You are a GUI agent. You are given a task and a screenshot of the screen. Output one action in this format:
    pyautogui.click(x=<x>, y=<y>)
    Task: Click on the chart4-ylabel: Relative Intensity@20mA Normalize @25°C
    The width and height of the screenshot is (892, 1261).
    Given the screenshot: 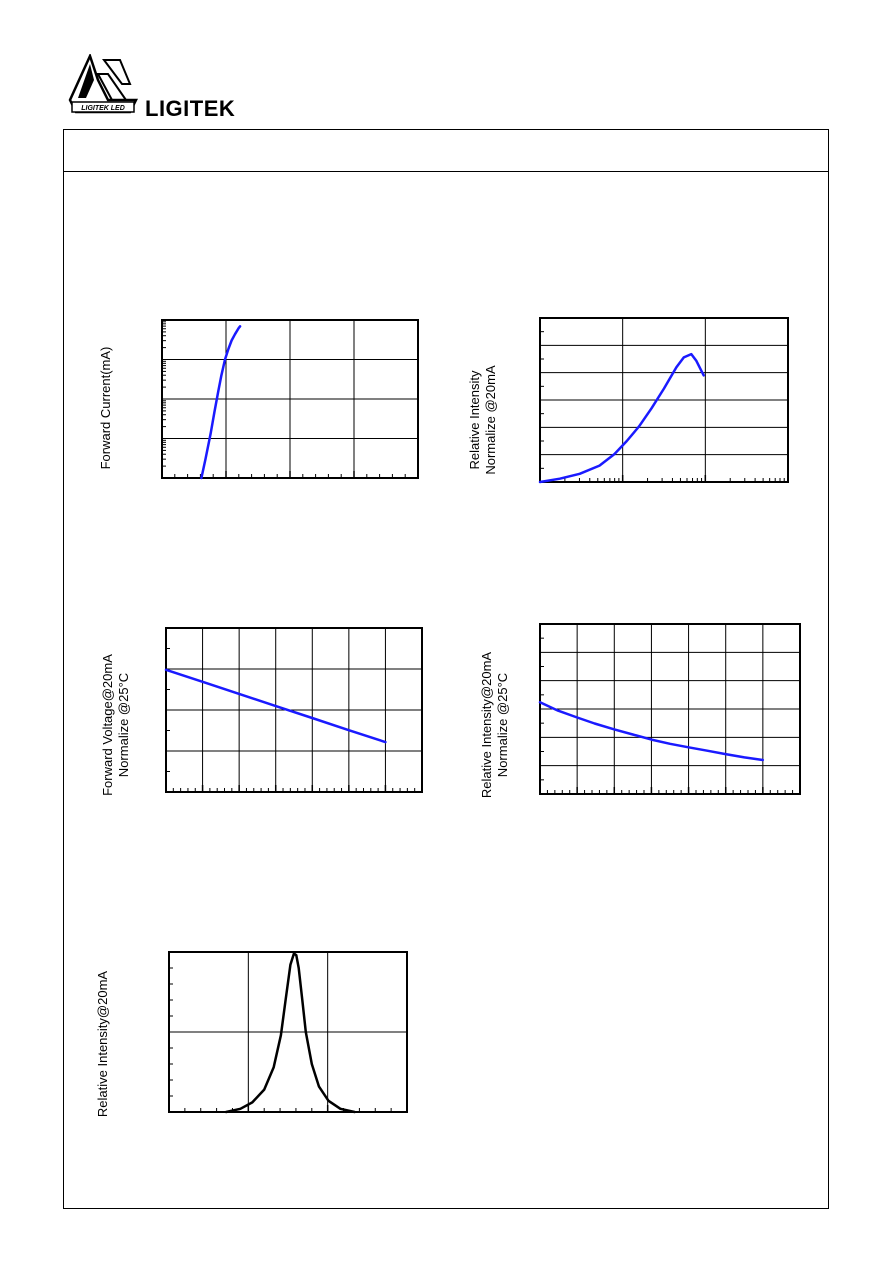 What is the action you would take?
    pyautogui.click(x=495, y=725)
    